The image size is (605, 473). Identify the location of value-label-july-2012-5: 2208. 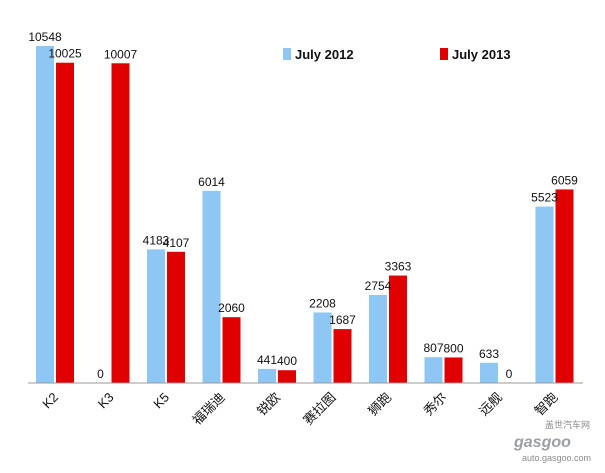
(322, 303).